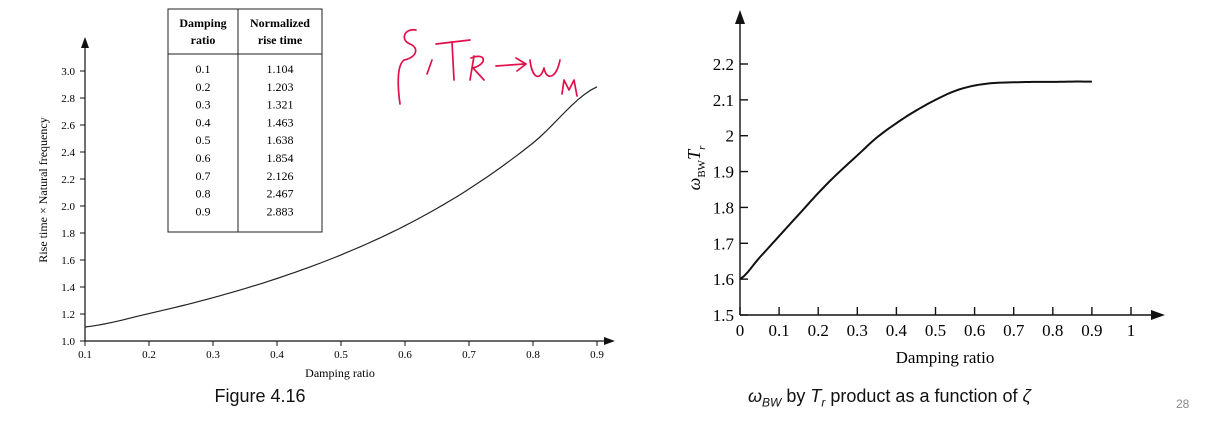 The height and width of the screenshot is (427, 1207). Describe the element at coordinates (68, 207) in the screenshot. I see `left-y-tick-label: 2.0` at that location.